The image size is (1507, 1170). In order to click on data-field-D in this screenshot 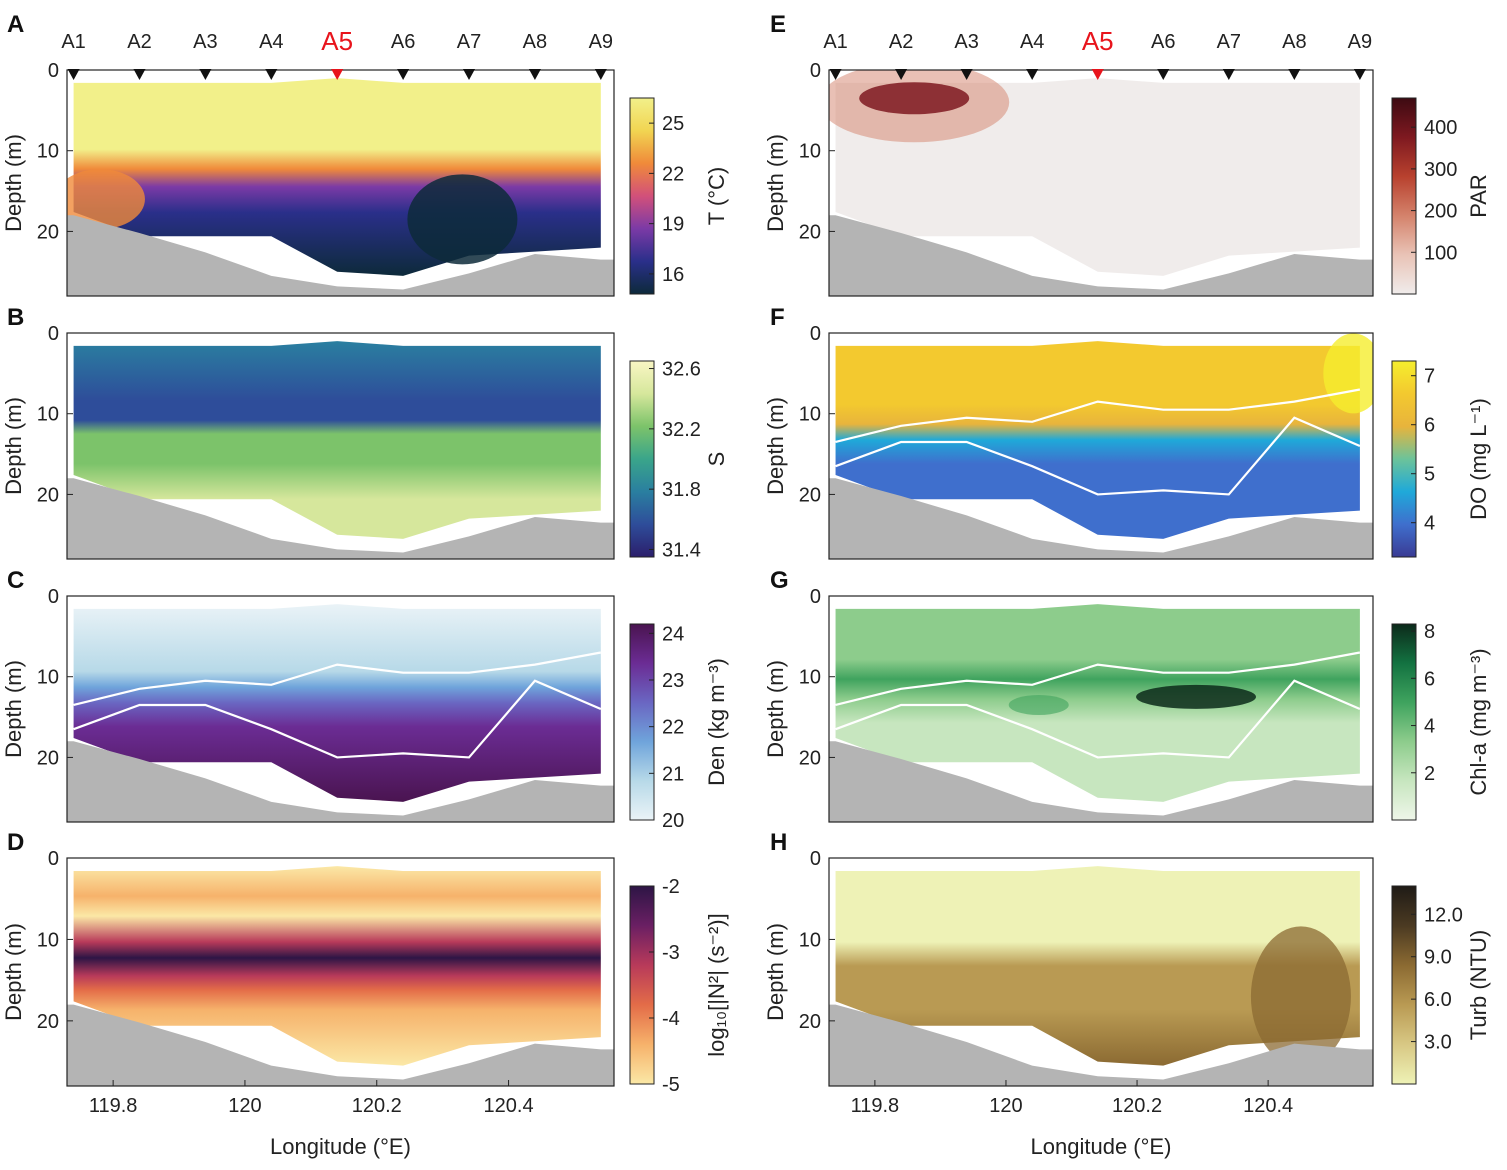, I will do `click(337, 966)`.